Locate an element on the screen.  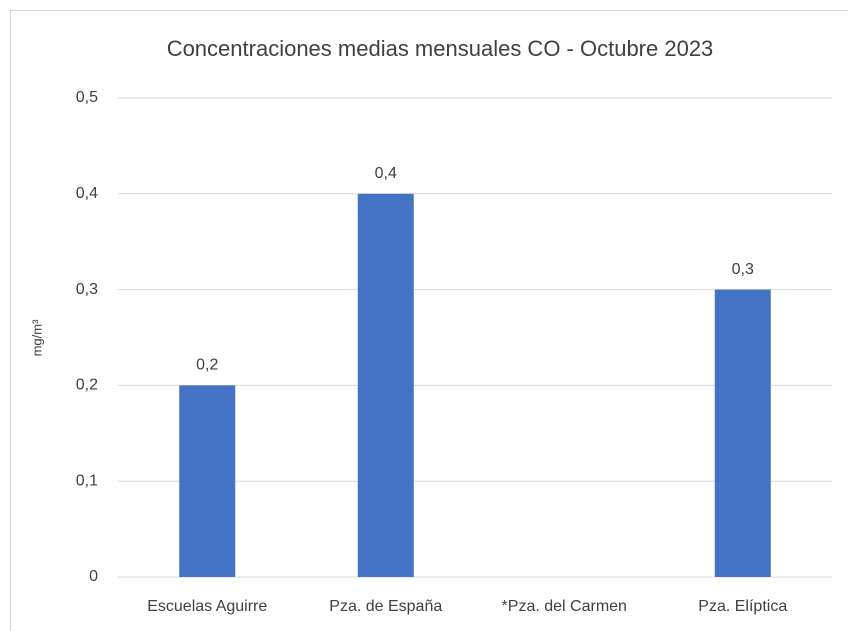
x-tick-label: *Pza. del Carmen is located at coordinates (564, 606).